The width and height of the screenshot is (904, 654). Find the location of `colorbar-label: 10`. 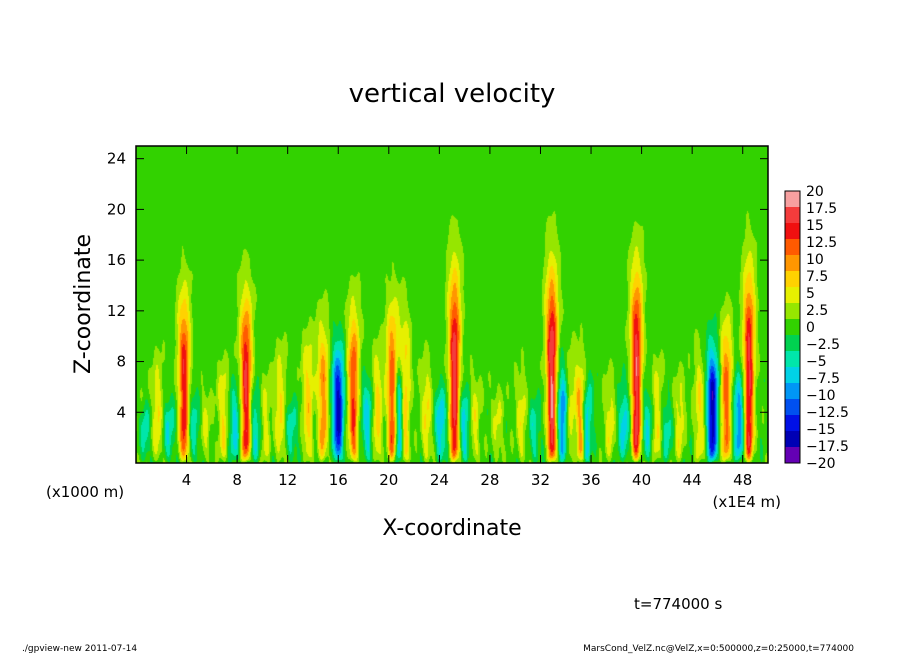

colorbar-label: 10 is located at coordinates (815, 260).